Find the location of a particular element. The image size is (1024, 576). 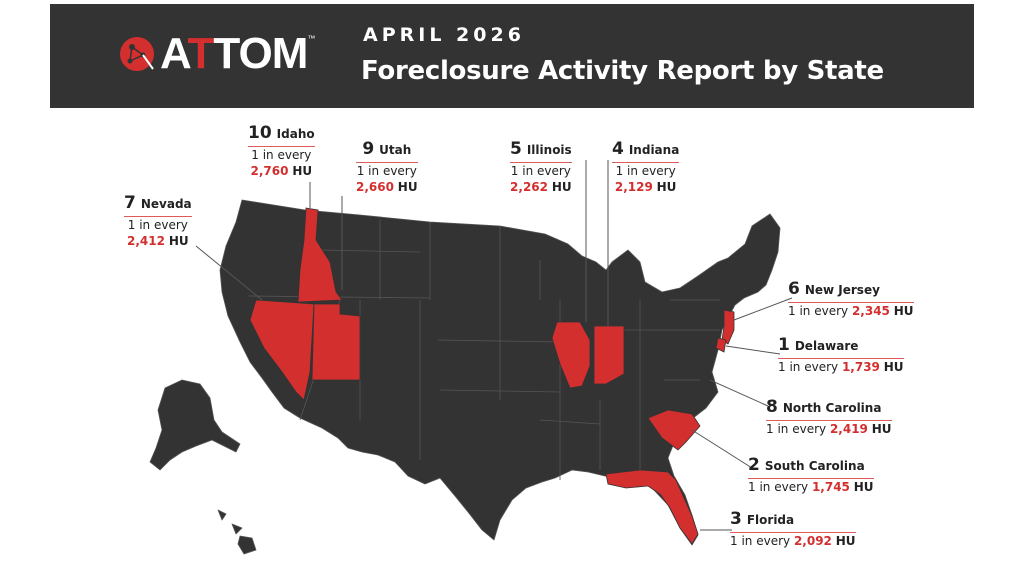

attom-logo: ATTOM ™ is located at coordinates (215, 54).